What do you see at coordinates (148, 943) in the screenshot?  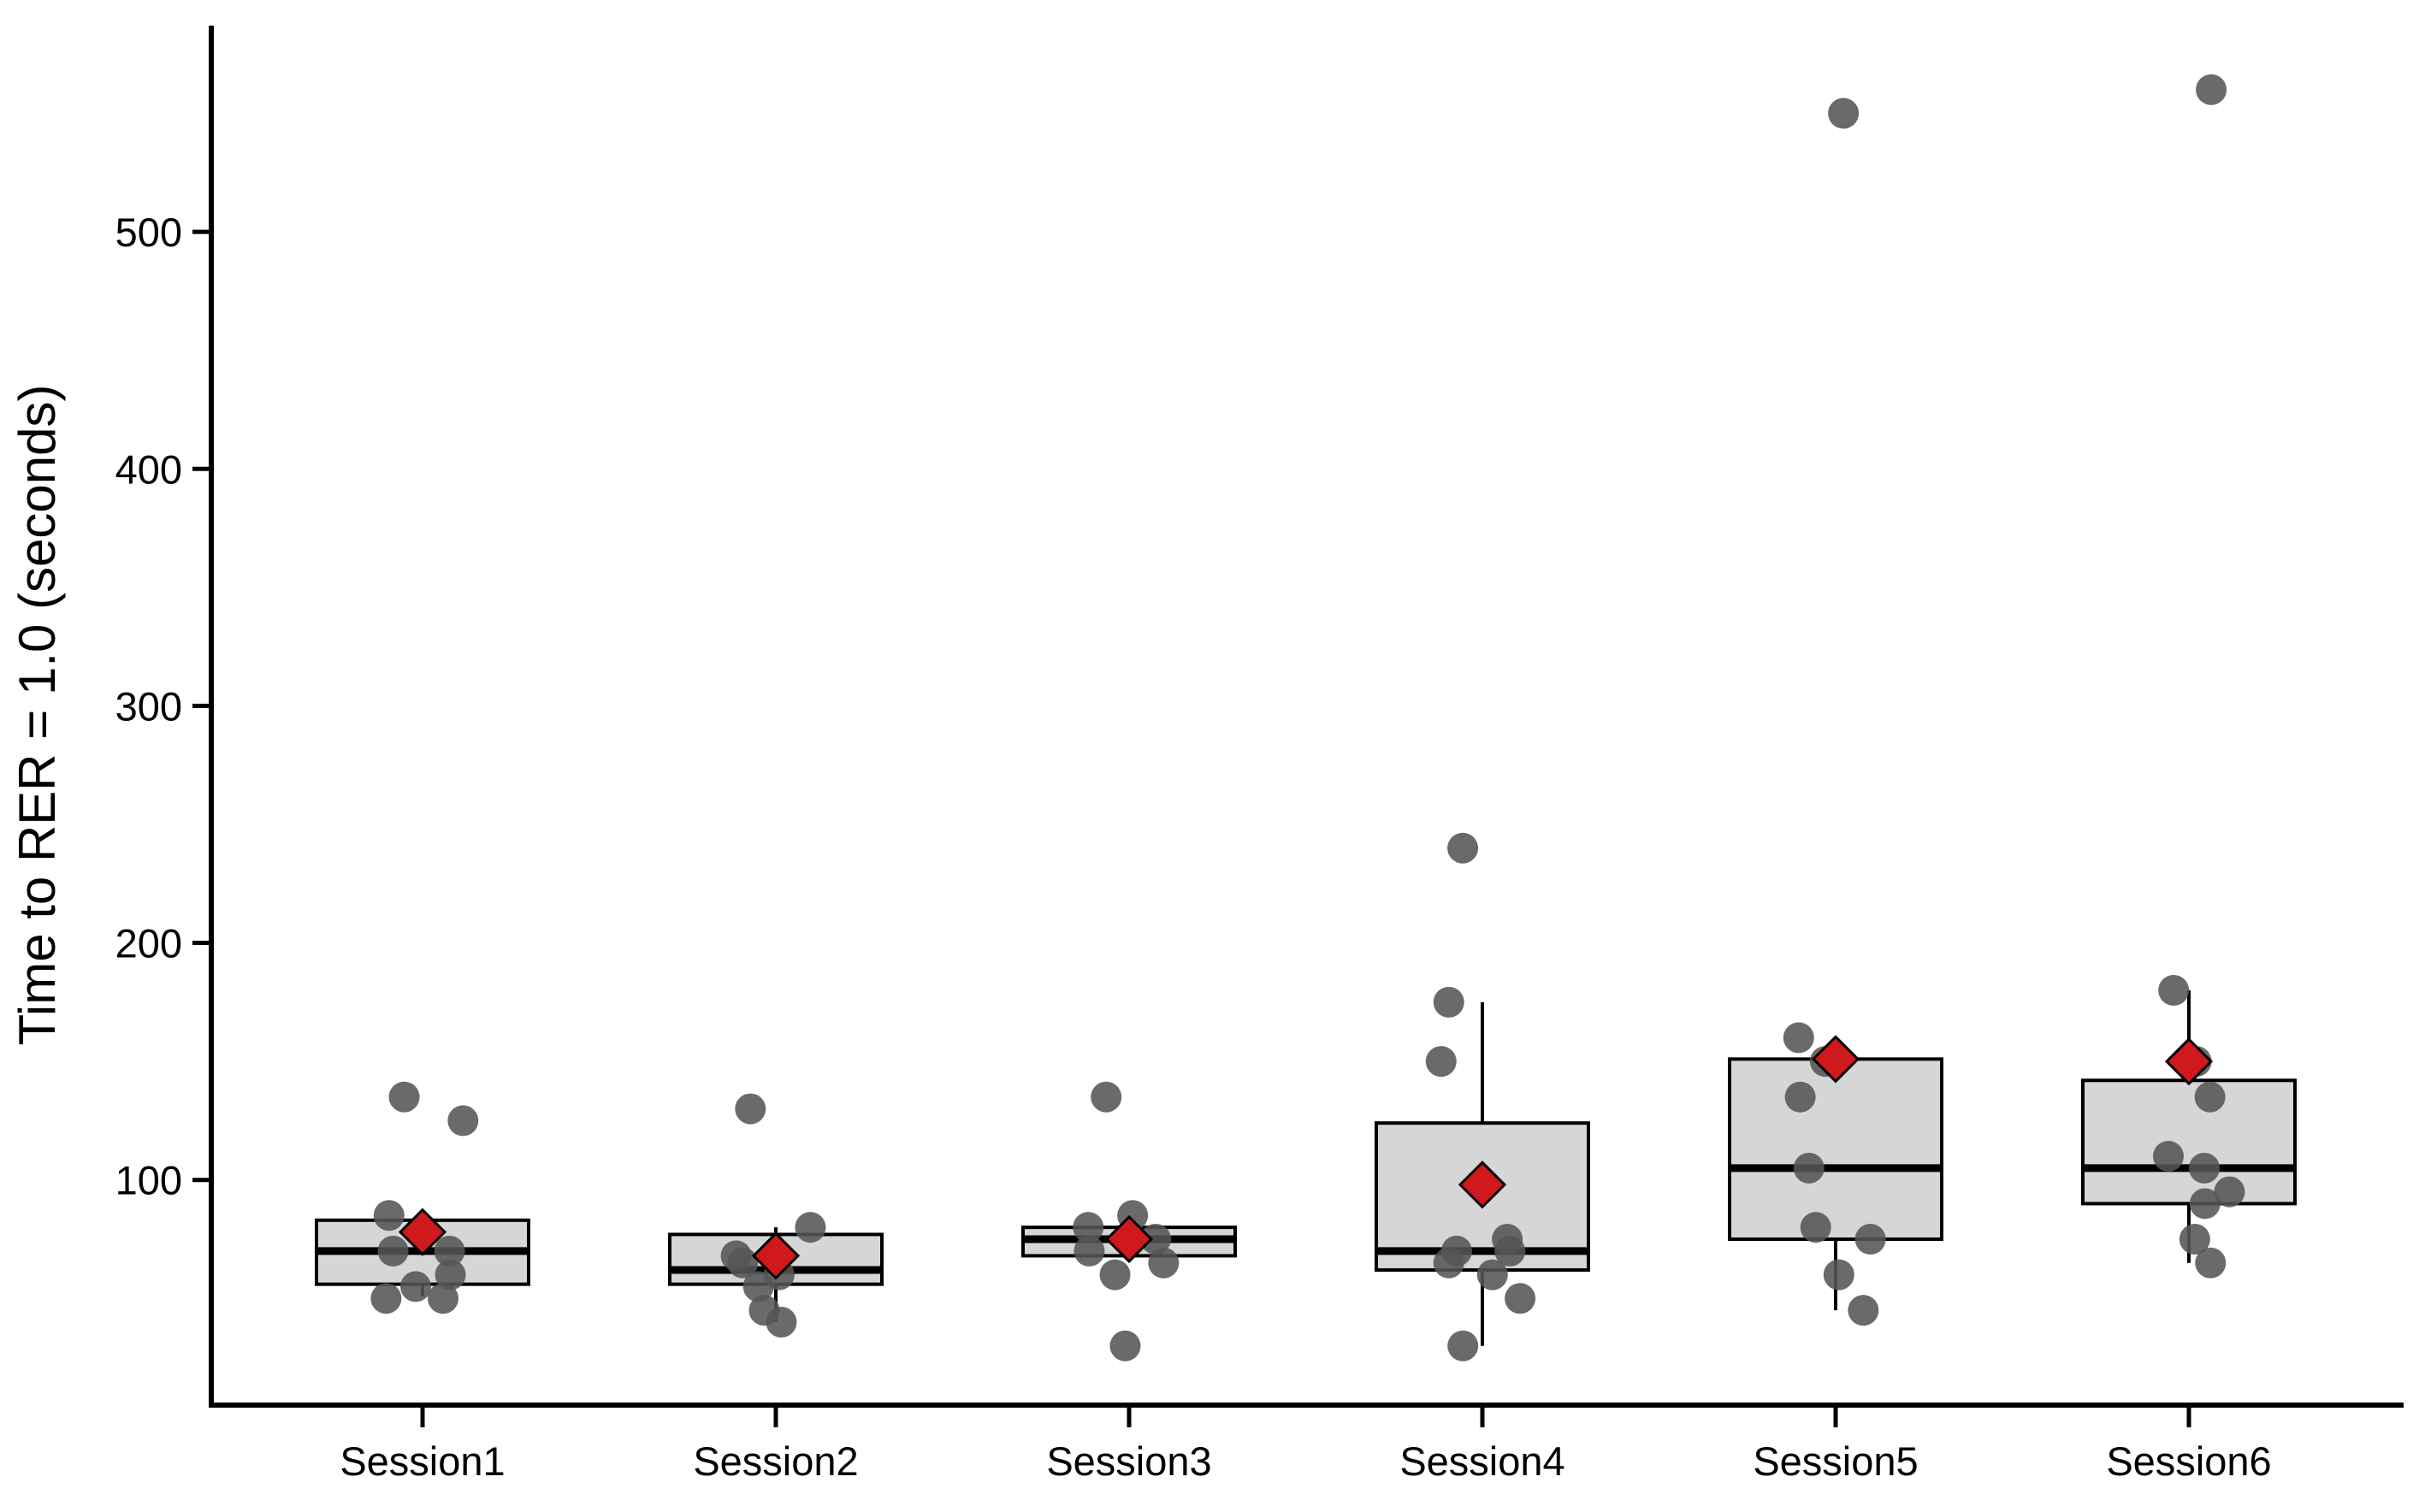 I see `y-tick-label: 200` at bounding box center [148, 943].